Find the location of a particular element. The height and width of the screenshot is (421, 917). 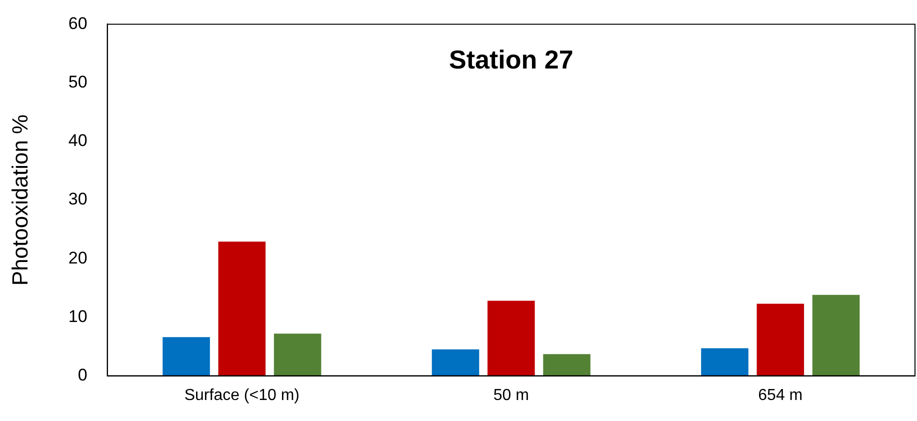

y-tick-label: 60 is located at coordinates (78, 23).